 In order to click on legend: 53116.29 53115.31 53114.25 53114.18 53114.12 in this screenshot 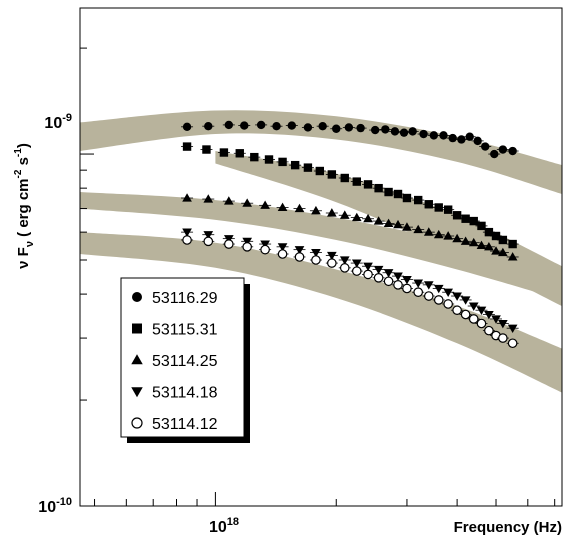, I will do `click(185, 360)`.